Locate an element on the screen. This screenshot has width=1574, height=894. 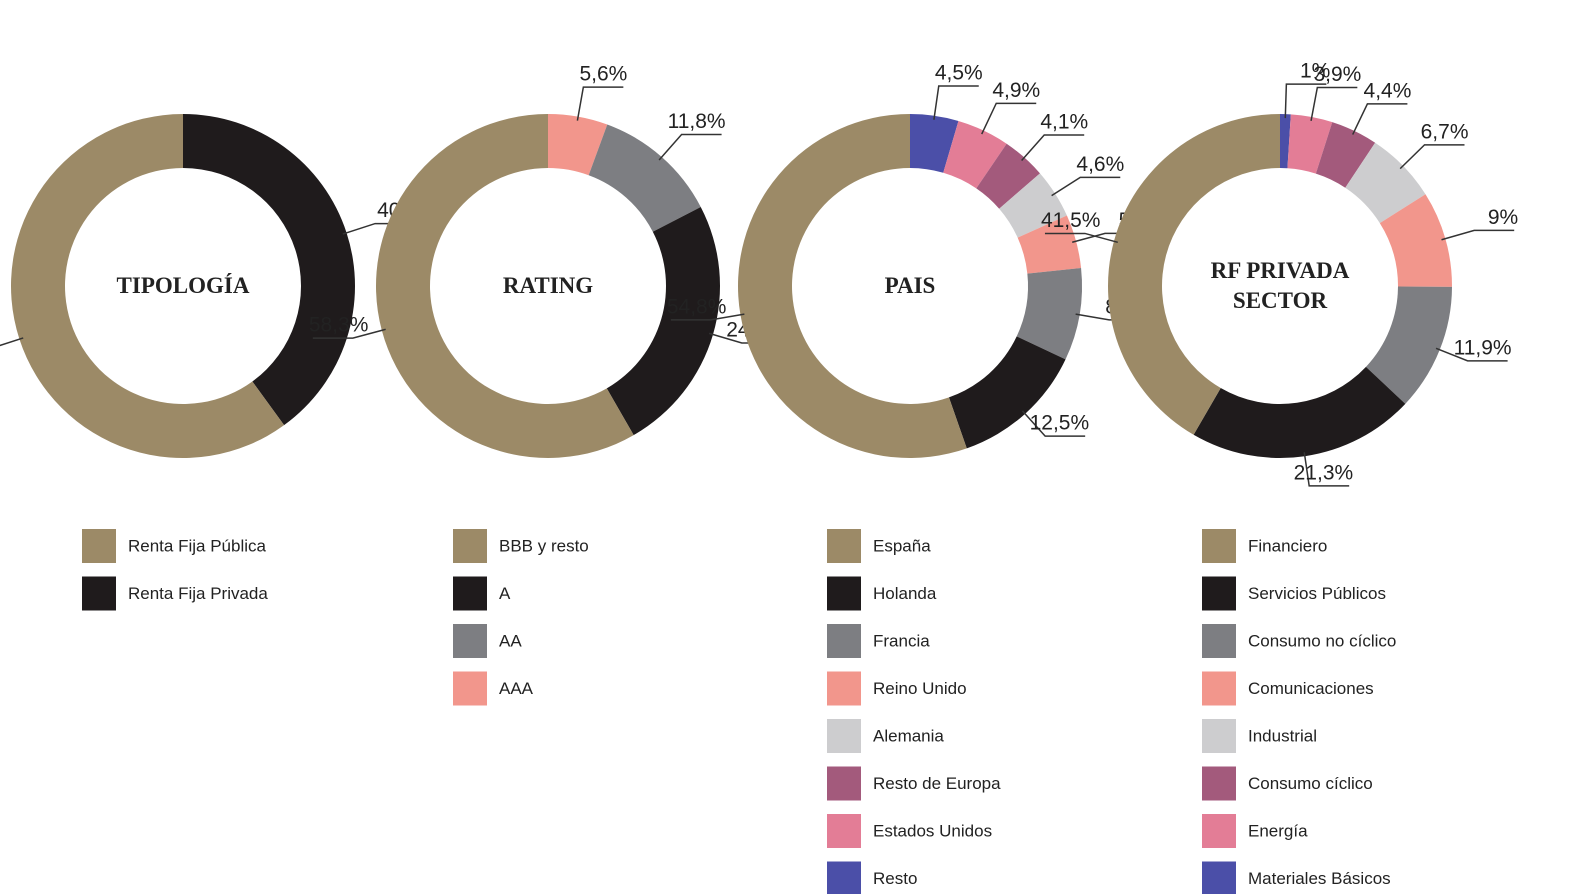
legend-label: Reino Unido is located at coordinates (920, 688).